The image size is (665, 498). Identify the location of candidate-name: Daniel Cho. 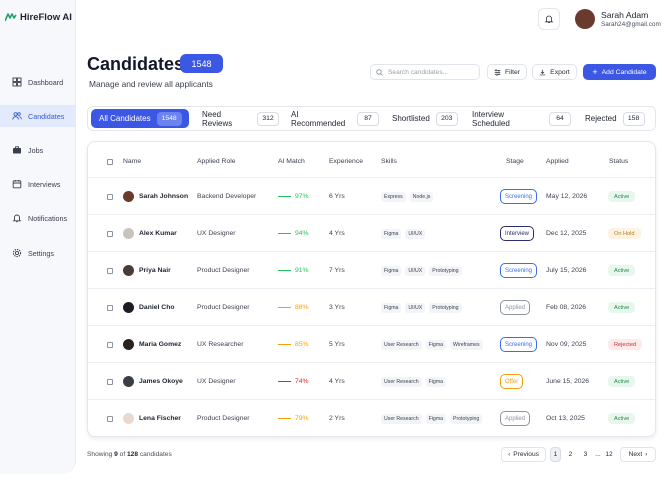
(157, 307).